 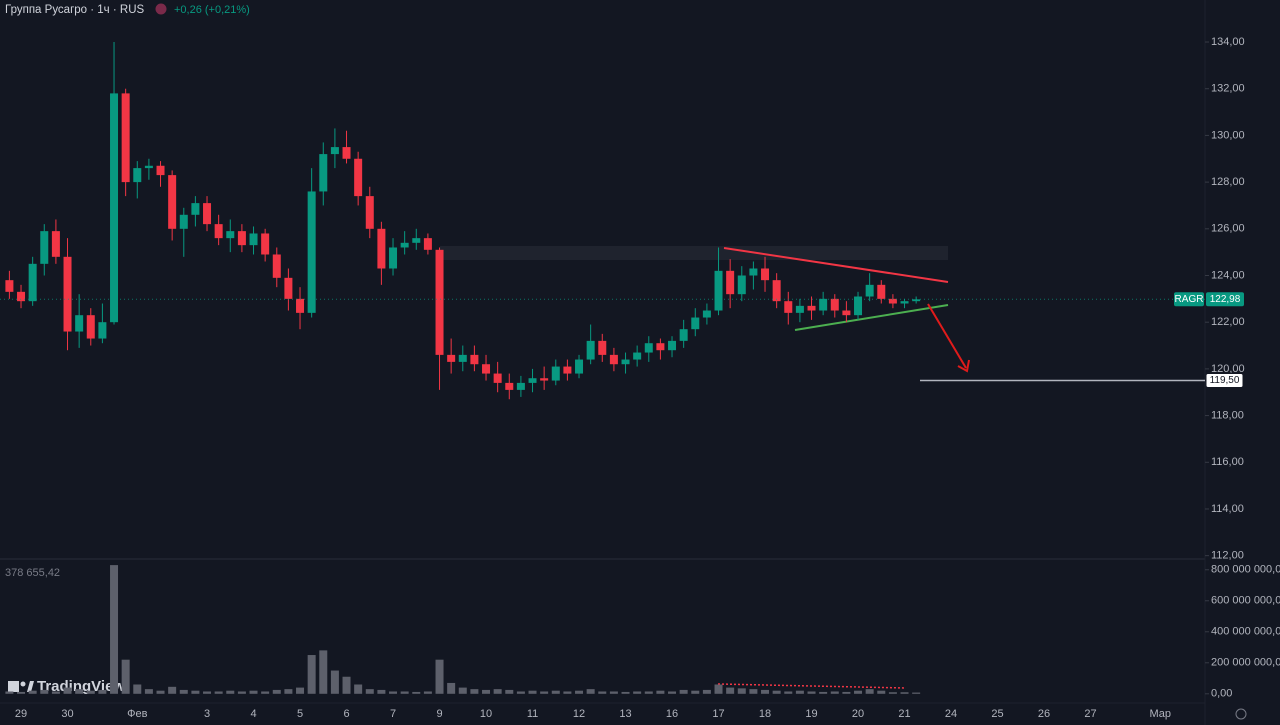 What do you see at coordinates (1228, 89) in the screenshot?
I see `y-tick-label: 132,00` at bounding box center [1228, 89].